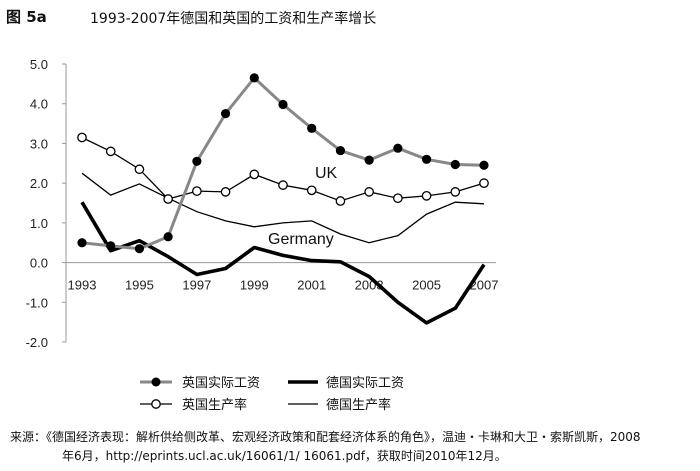 Image resolution: width=700 pixels, height=471 pixels. I want to click on legend-uk-productivity-marker, so click(156, 404).